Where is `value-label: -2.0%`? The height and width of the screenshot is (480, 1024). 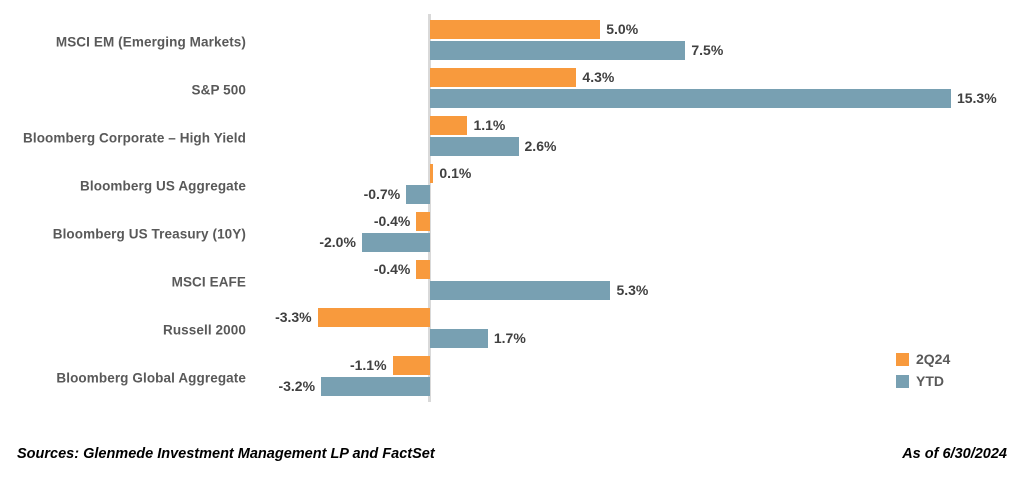
value-label: -2.0% is located at coordinates (337, 242).